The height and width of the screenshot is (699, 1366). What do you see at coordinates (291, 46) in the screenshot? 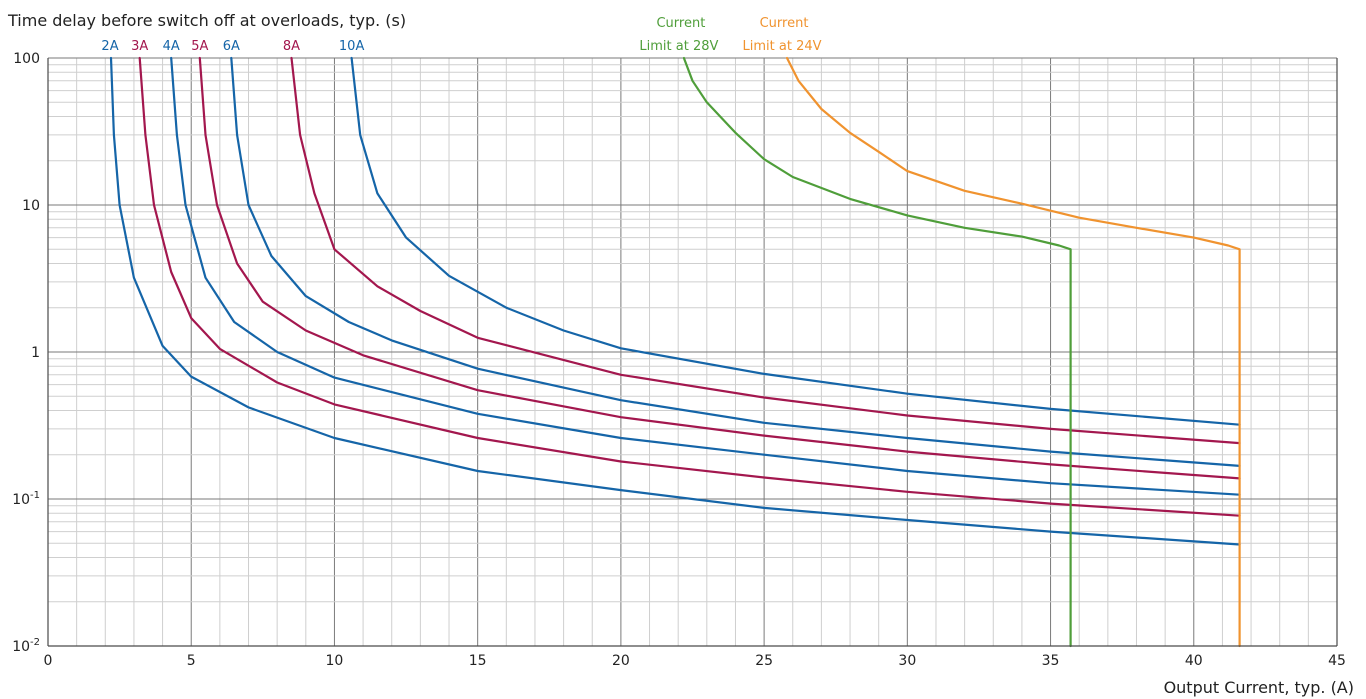
I see `series-label-5: 8A` at bounding box center [291, 46].